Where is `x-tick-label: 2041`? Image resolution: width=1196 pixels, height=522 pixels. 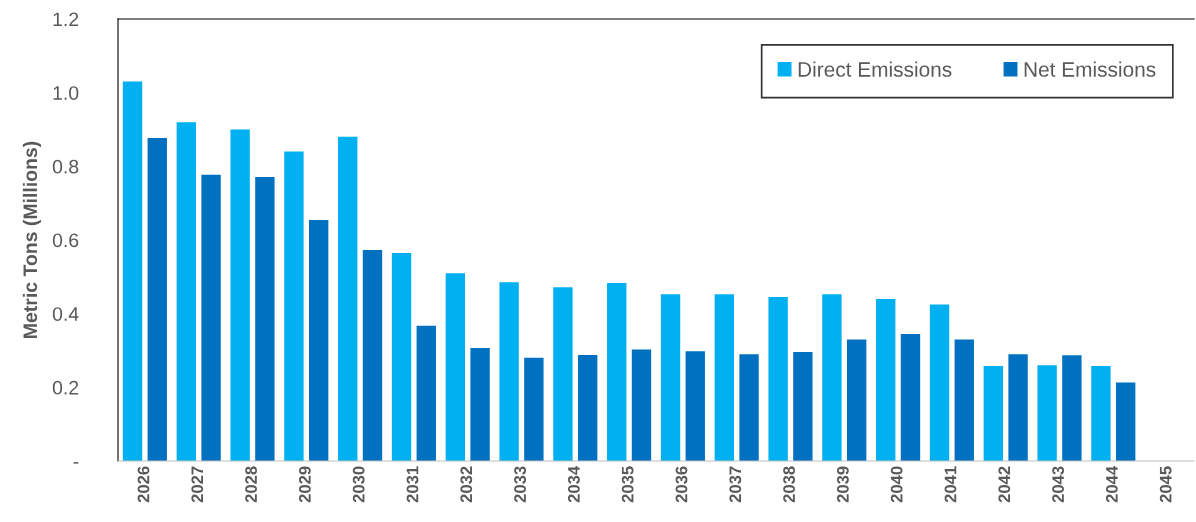 x-tick-label: 2041 is located at coordinates (950, 484).